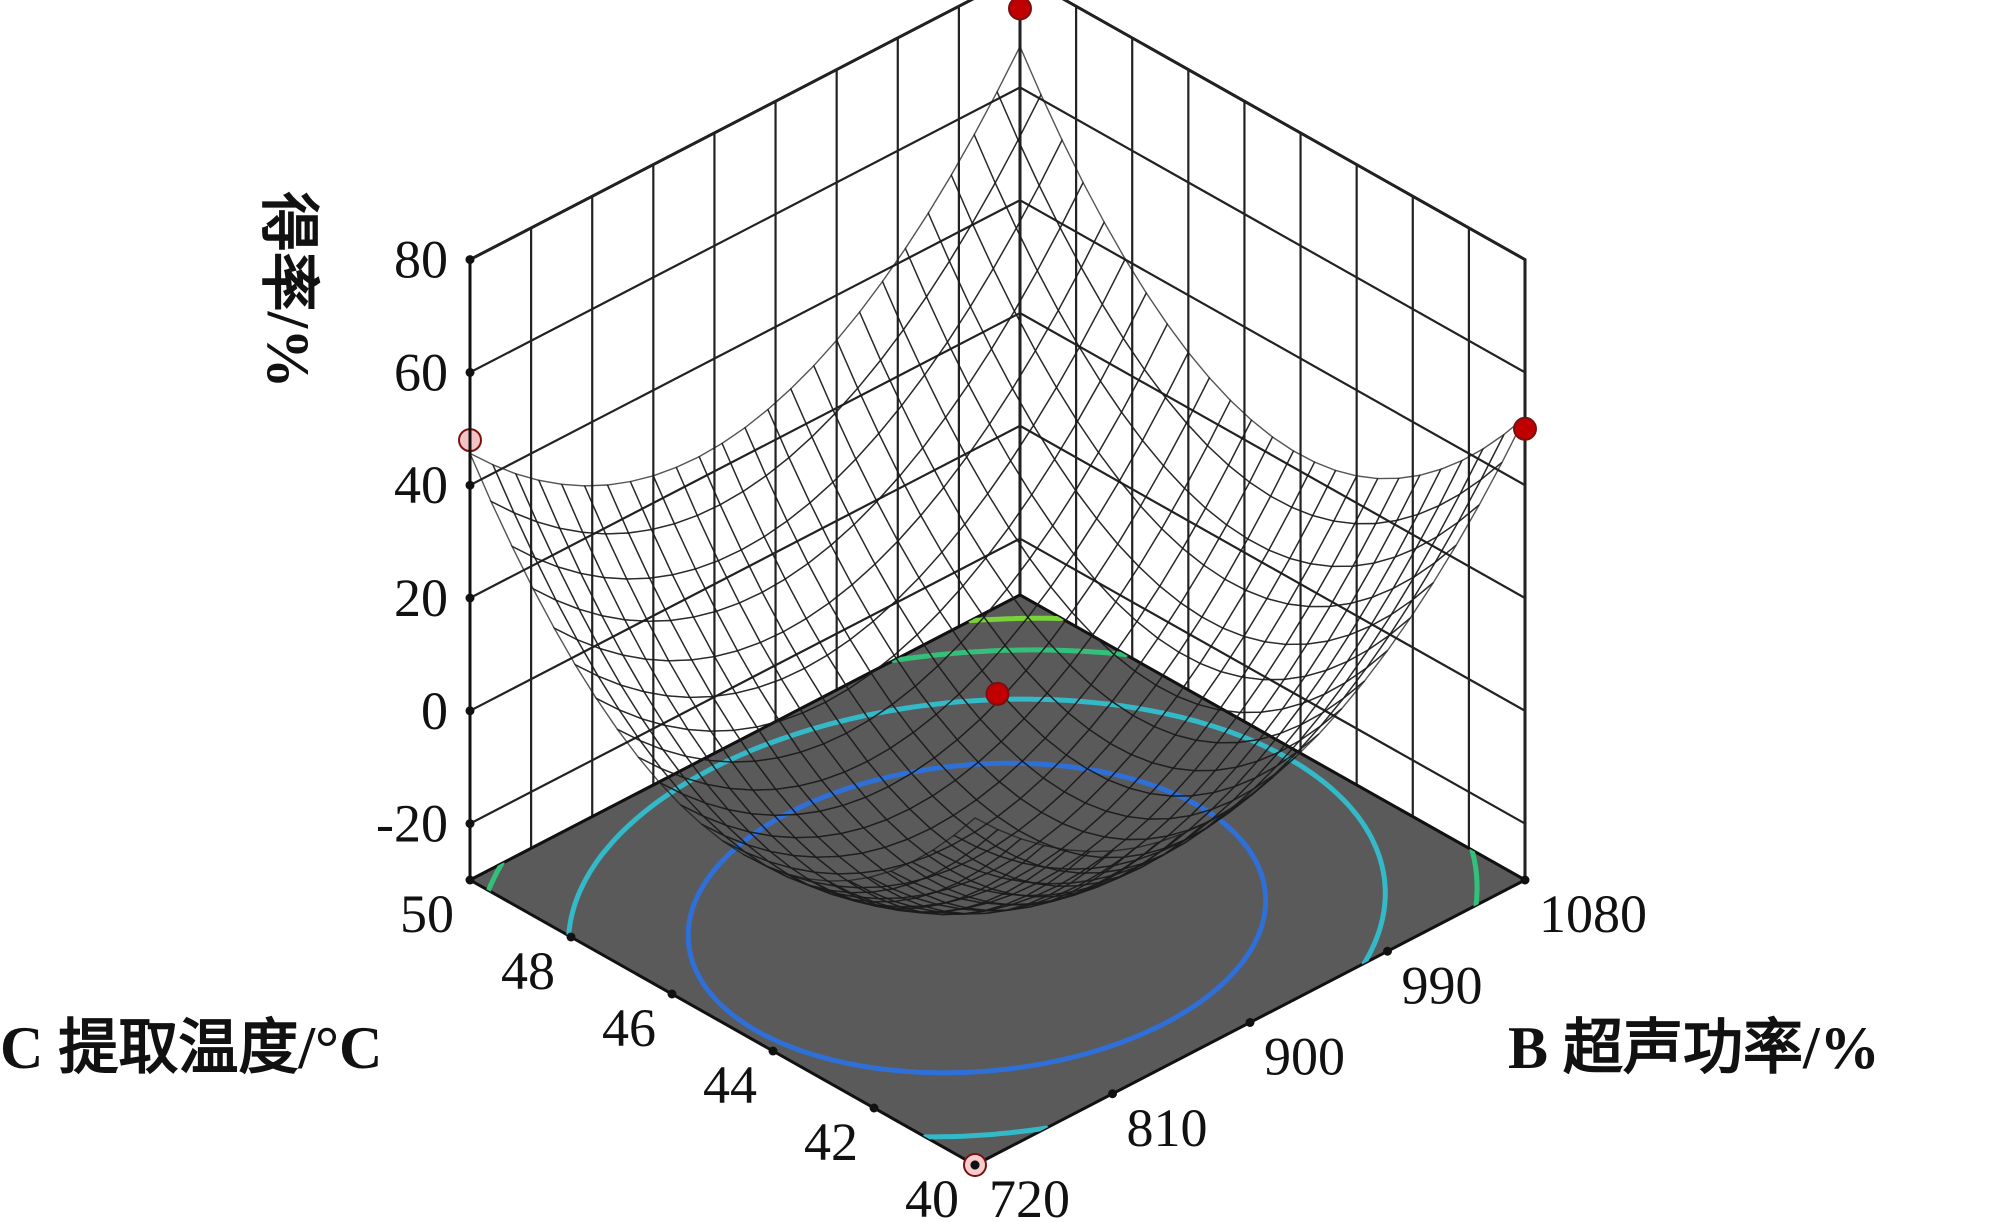 The width and height of the screenshot is (2000, 1222). What do you see at coordinates (421, 598) in the screenshot?
I see `z-tick-label: 20` at bounding box center [421, 598].